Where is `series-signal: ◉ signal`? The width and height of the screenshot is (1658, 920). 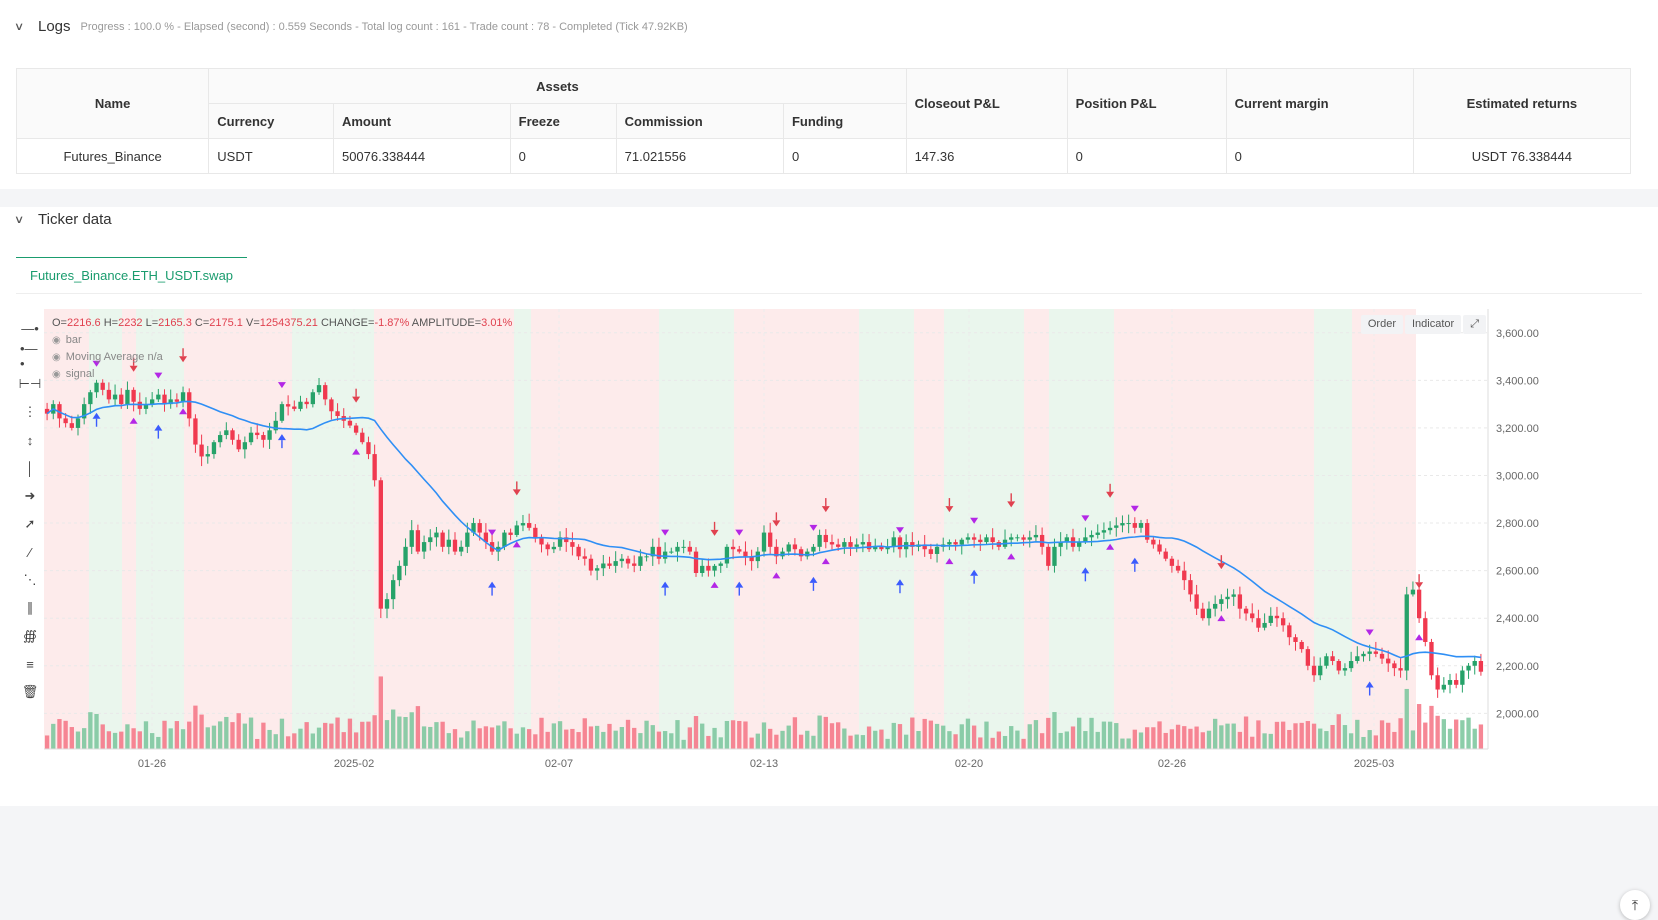
series-signal: ◉ signal is located at coordinates (282, 374).